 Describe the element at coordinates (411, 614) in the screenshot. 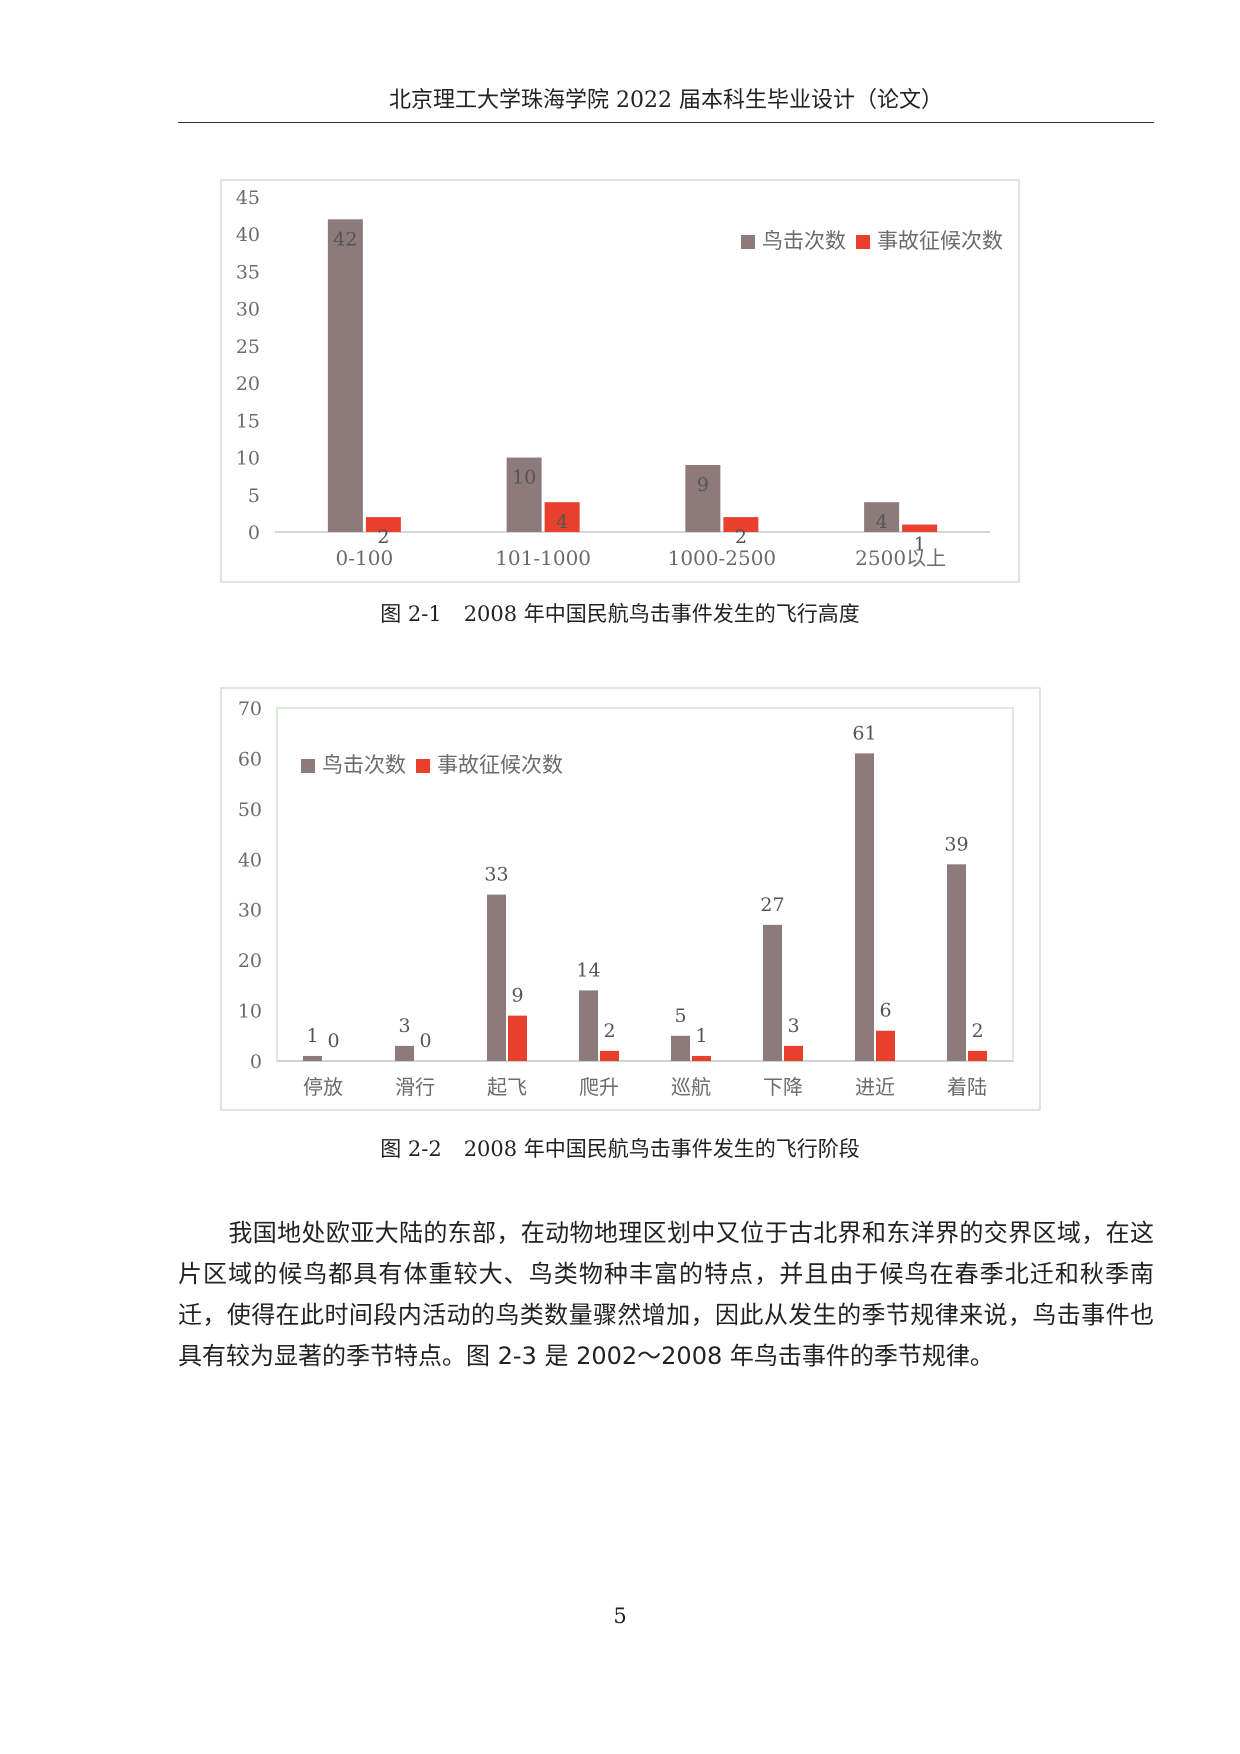

I see `caption-number: 图 2-1` at that location.